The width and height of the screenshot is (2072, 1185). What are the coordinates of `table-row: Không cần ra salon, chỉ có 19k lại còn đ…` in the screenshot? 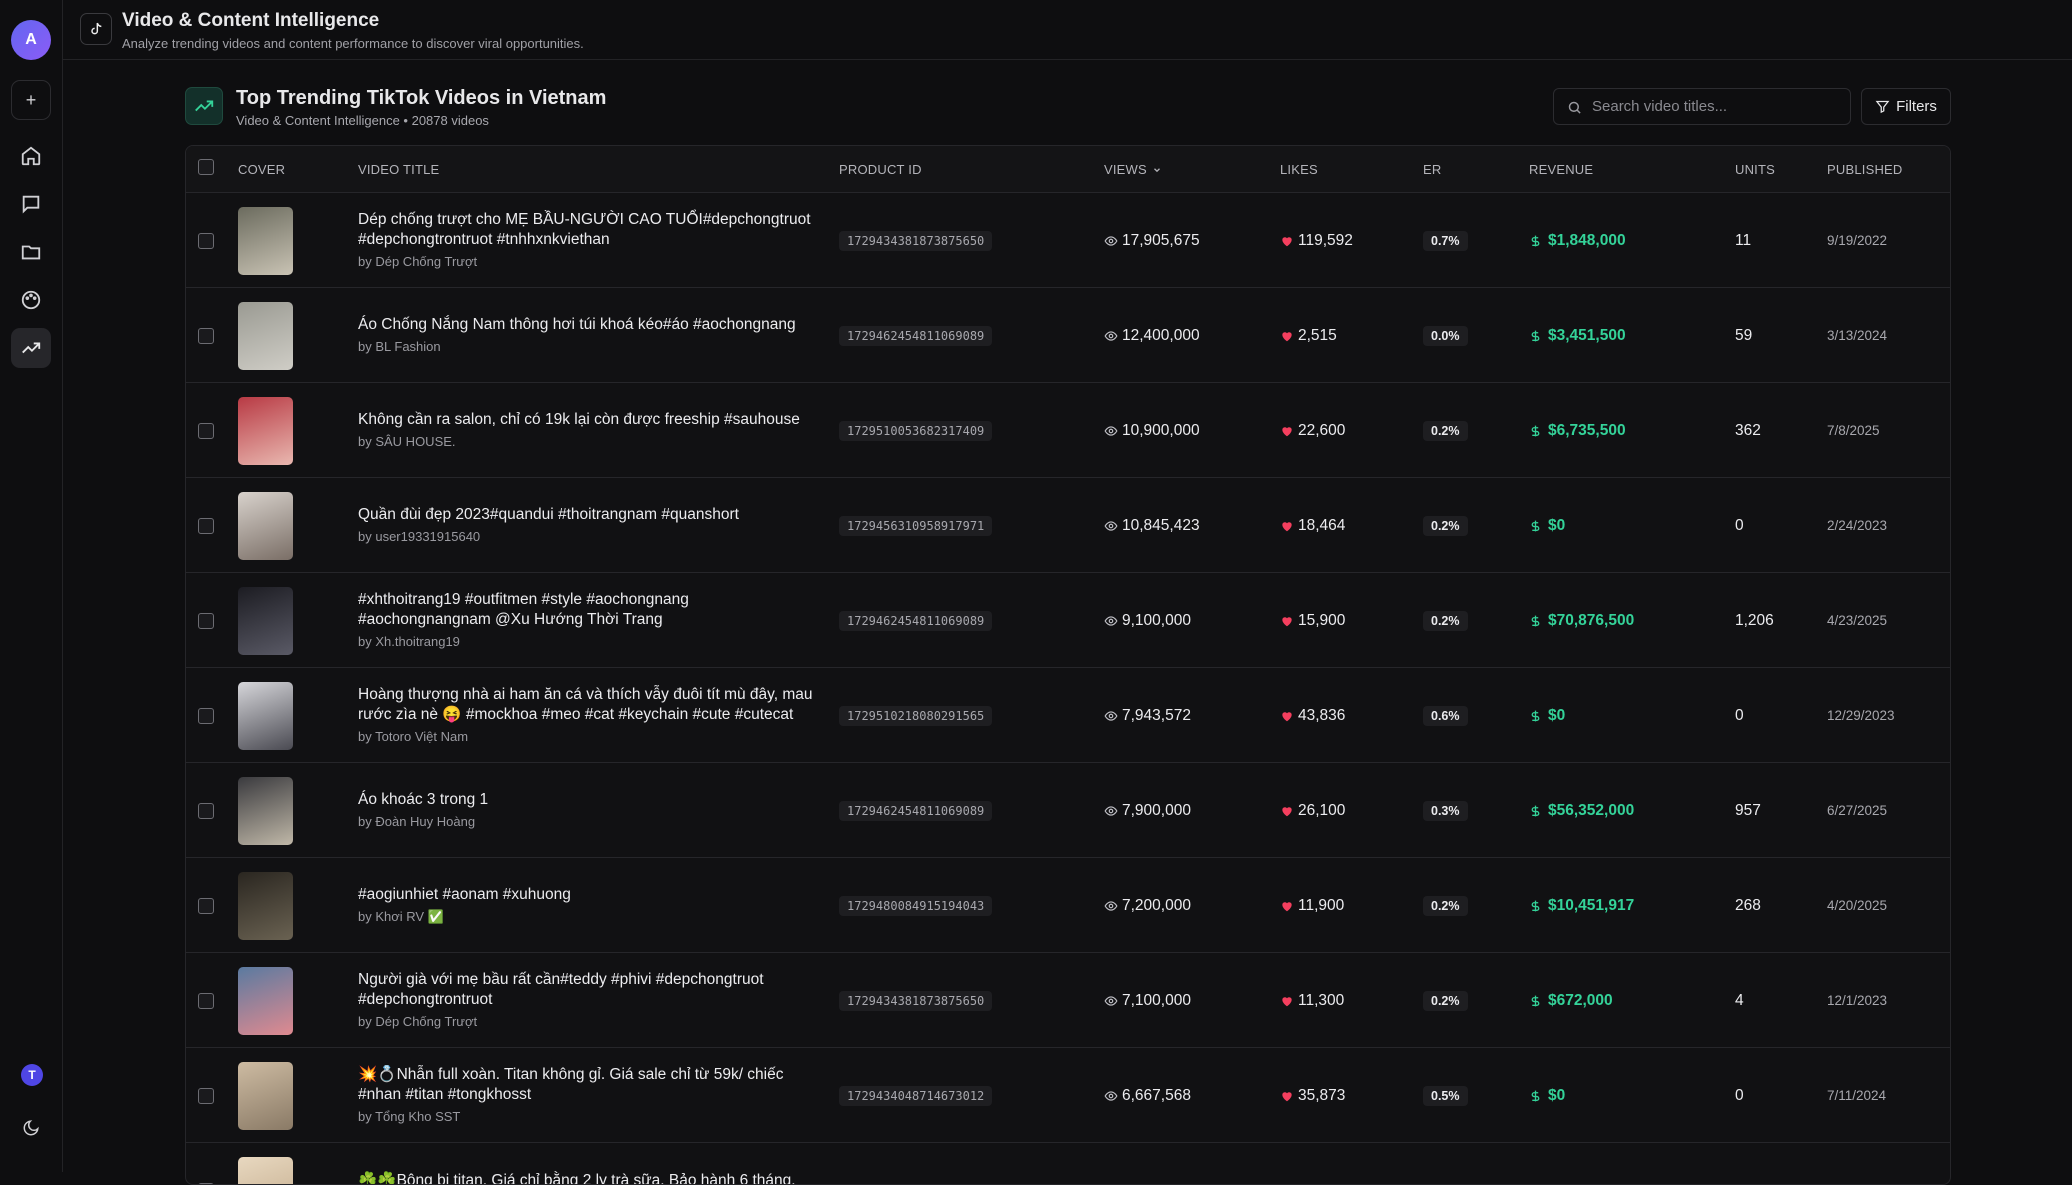 It's located at (1068, 430).